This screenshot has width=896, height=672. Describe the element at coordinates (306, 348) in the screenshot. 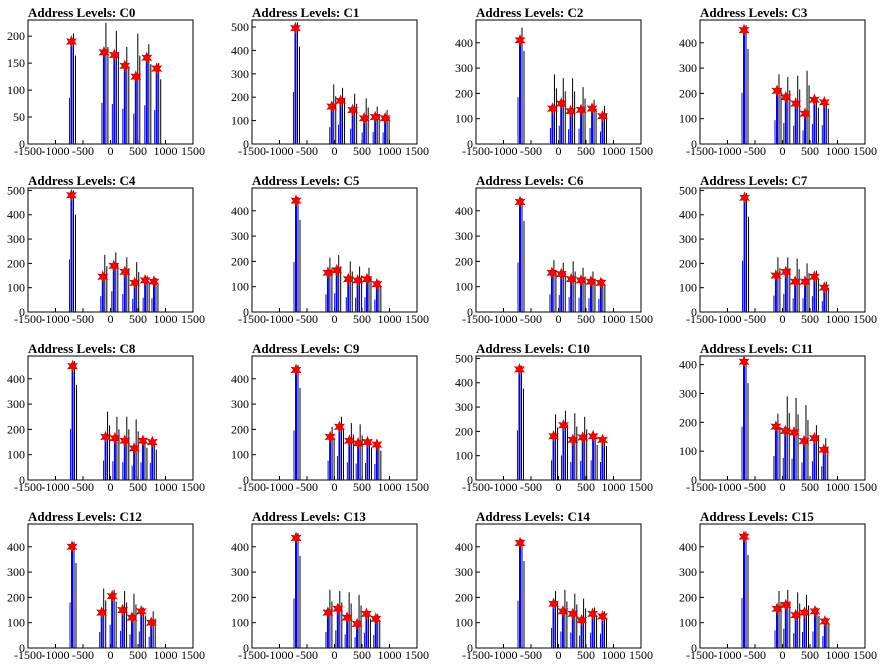

I see `panel-title: Address Levels: C9` at that location.